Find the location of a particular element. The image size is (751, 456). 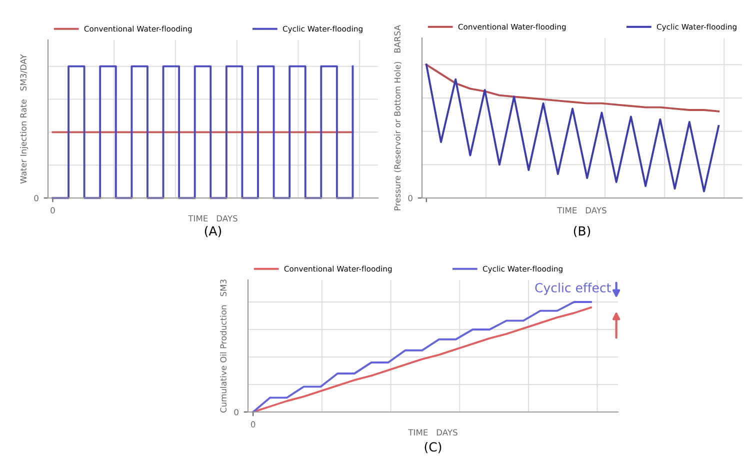

y-axis-title: Pressure (Reservoir or Bottom Hole) BARSA is located at coordinates (398, 117).